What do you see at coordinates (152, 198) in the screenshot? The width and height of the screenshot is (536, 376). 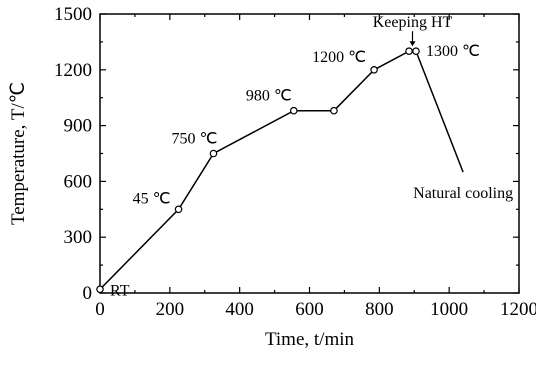 I see `annotation-label: 45 ℃` at bounding box center [152, 198].